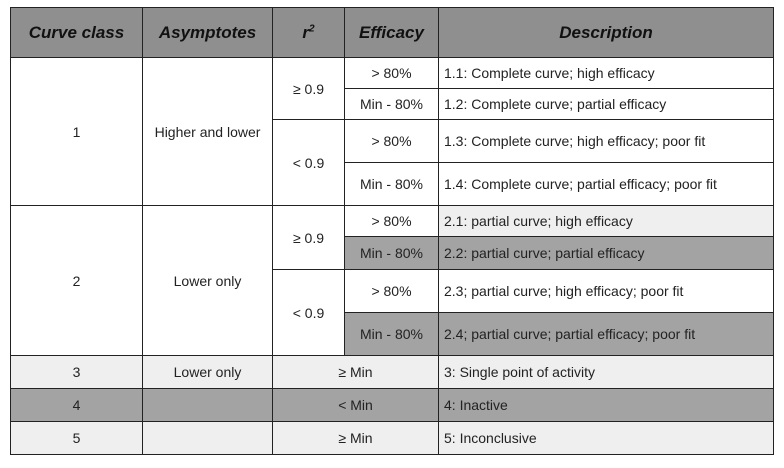 Image resolution: width=784 pixels, height=468 pixels. Describe the element at coordinates (355, 405) in the screenshot. I see `efficacy-cell: < Min` at that location.